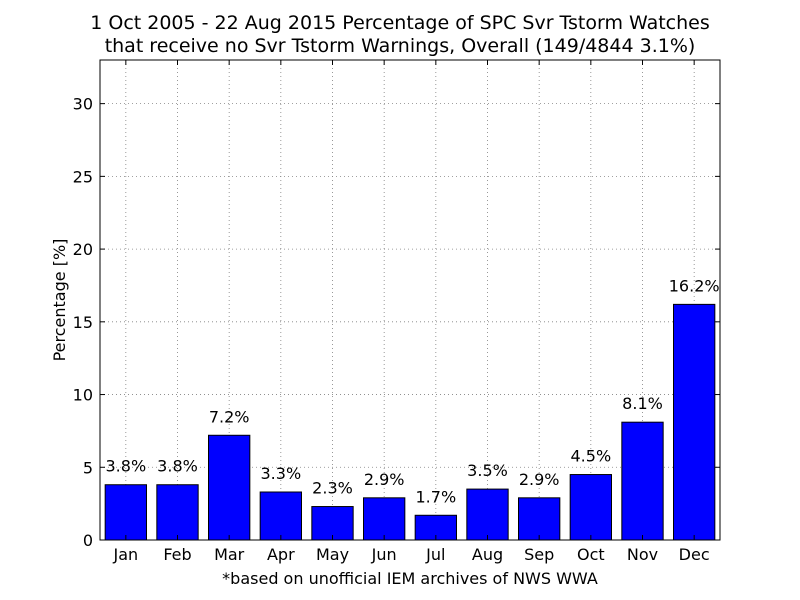 The width and height of the screenshot is (800, 600). What do you see at coordinates (83, 322) in the screenshot?
I see `y-tick-label: 15` at bounding box center [83, 322].